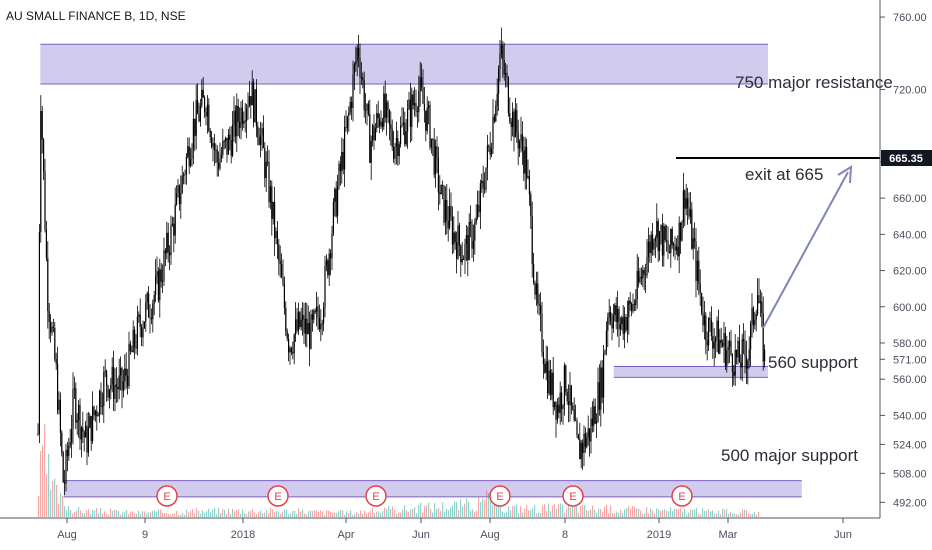 This screenshot has width=932, height=550. Describe the element at coordinates (145, 535) in the screenshot. I see `x-tick-label: 9` at that location.